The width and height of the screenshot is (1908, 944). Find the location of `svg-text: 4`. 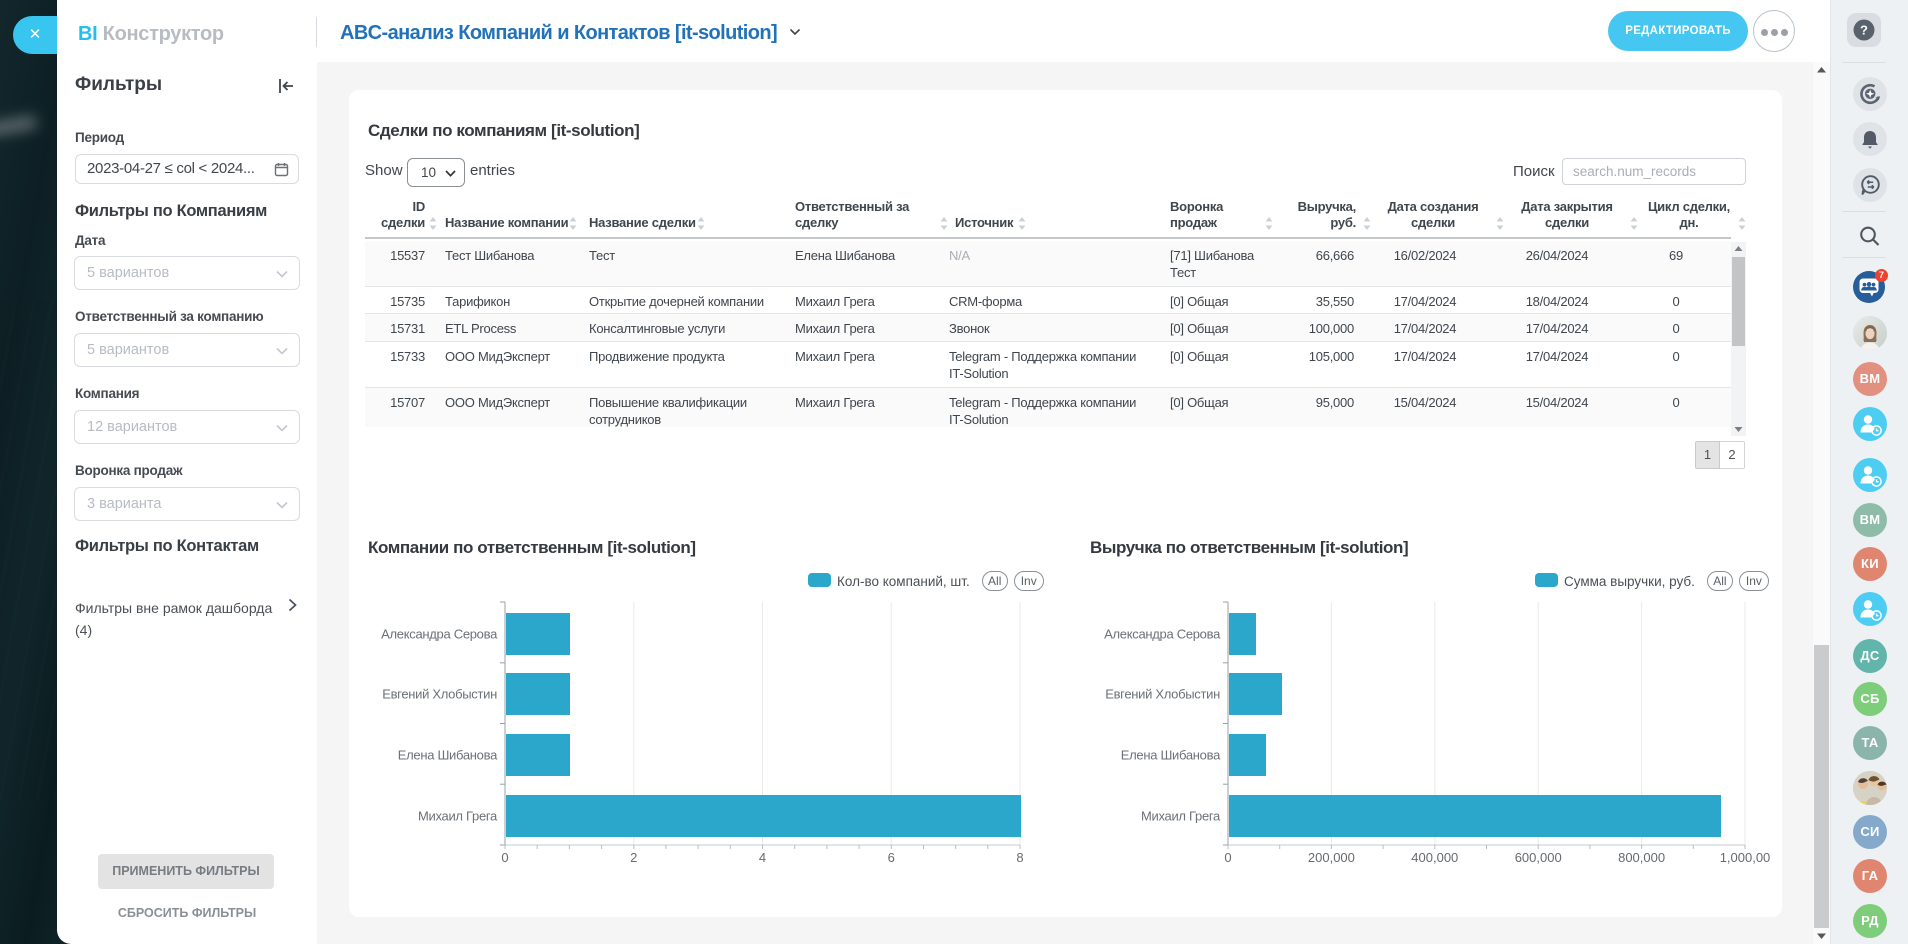

svg-text: 4 is located at coordinates (762, 857).